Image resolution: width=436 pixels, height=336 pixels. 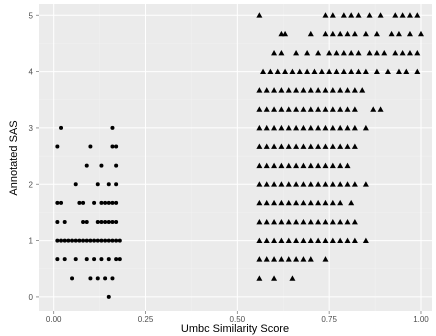 I want to click on y-tick-label: 4, so click(x=31, y=72).